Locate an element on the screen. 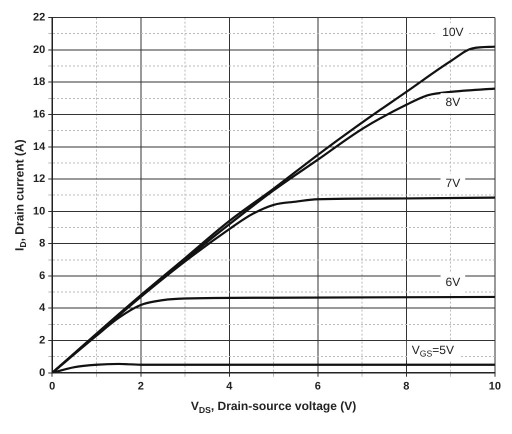 This screenshot has width=512, height=434. y-tick-label: 6 is located at coordinates (42, 276).